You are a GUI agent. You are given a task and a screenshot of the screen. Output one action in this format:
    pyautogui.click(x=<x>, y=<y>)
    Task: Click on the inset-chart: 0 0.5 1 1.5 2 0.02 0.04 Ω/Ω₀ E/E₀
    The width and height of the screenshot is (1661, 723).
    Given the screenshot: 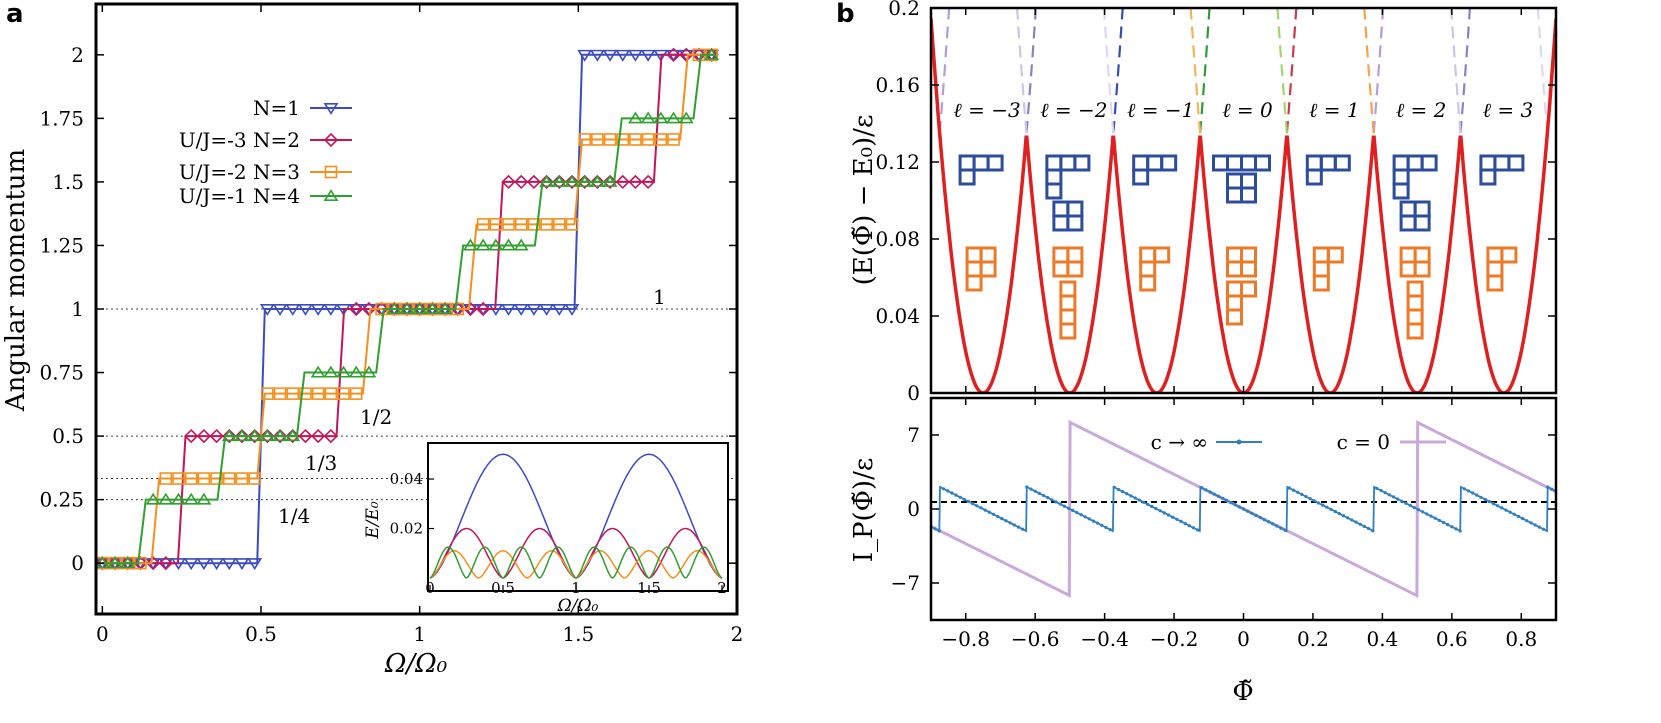 What is the action you would take?
    pyautogui.click(x=546, y=529)
    